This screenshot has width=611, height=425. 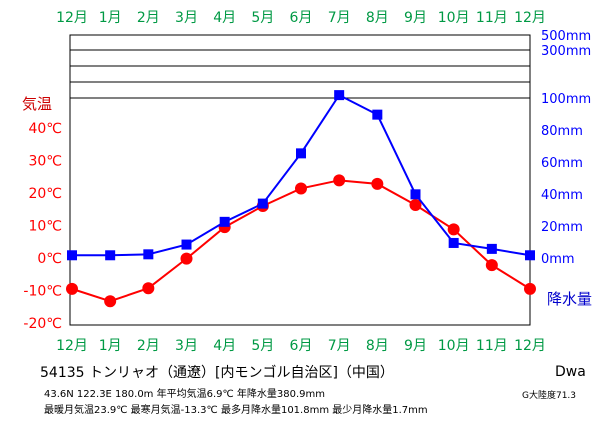 What do you see at coordinates (377, 346) in the screenshot?
I see `month-label-bottom: 8月` at bounding box center [377, 346].